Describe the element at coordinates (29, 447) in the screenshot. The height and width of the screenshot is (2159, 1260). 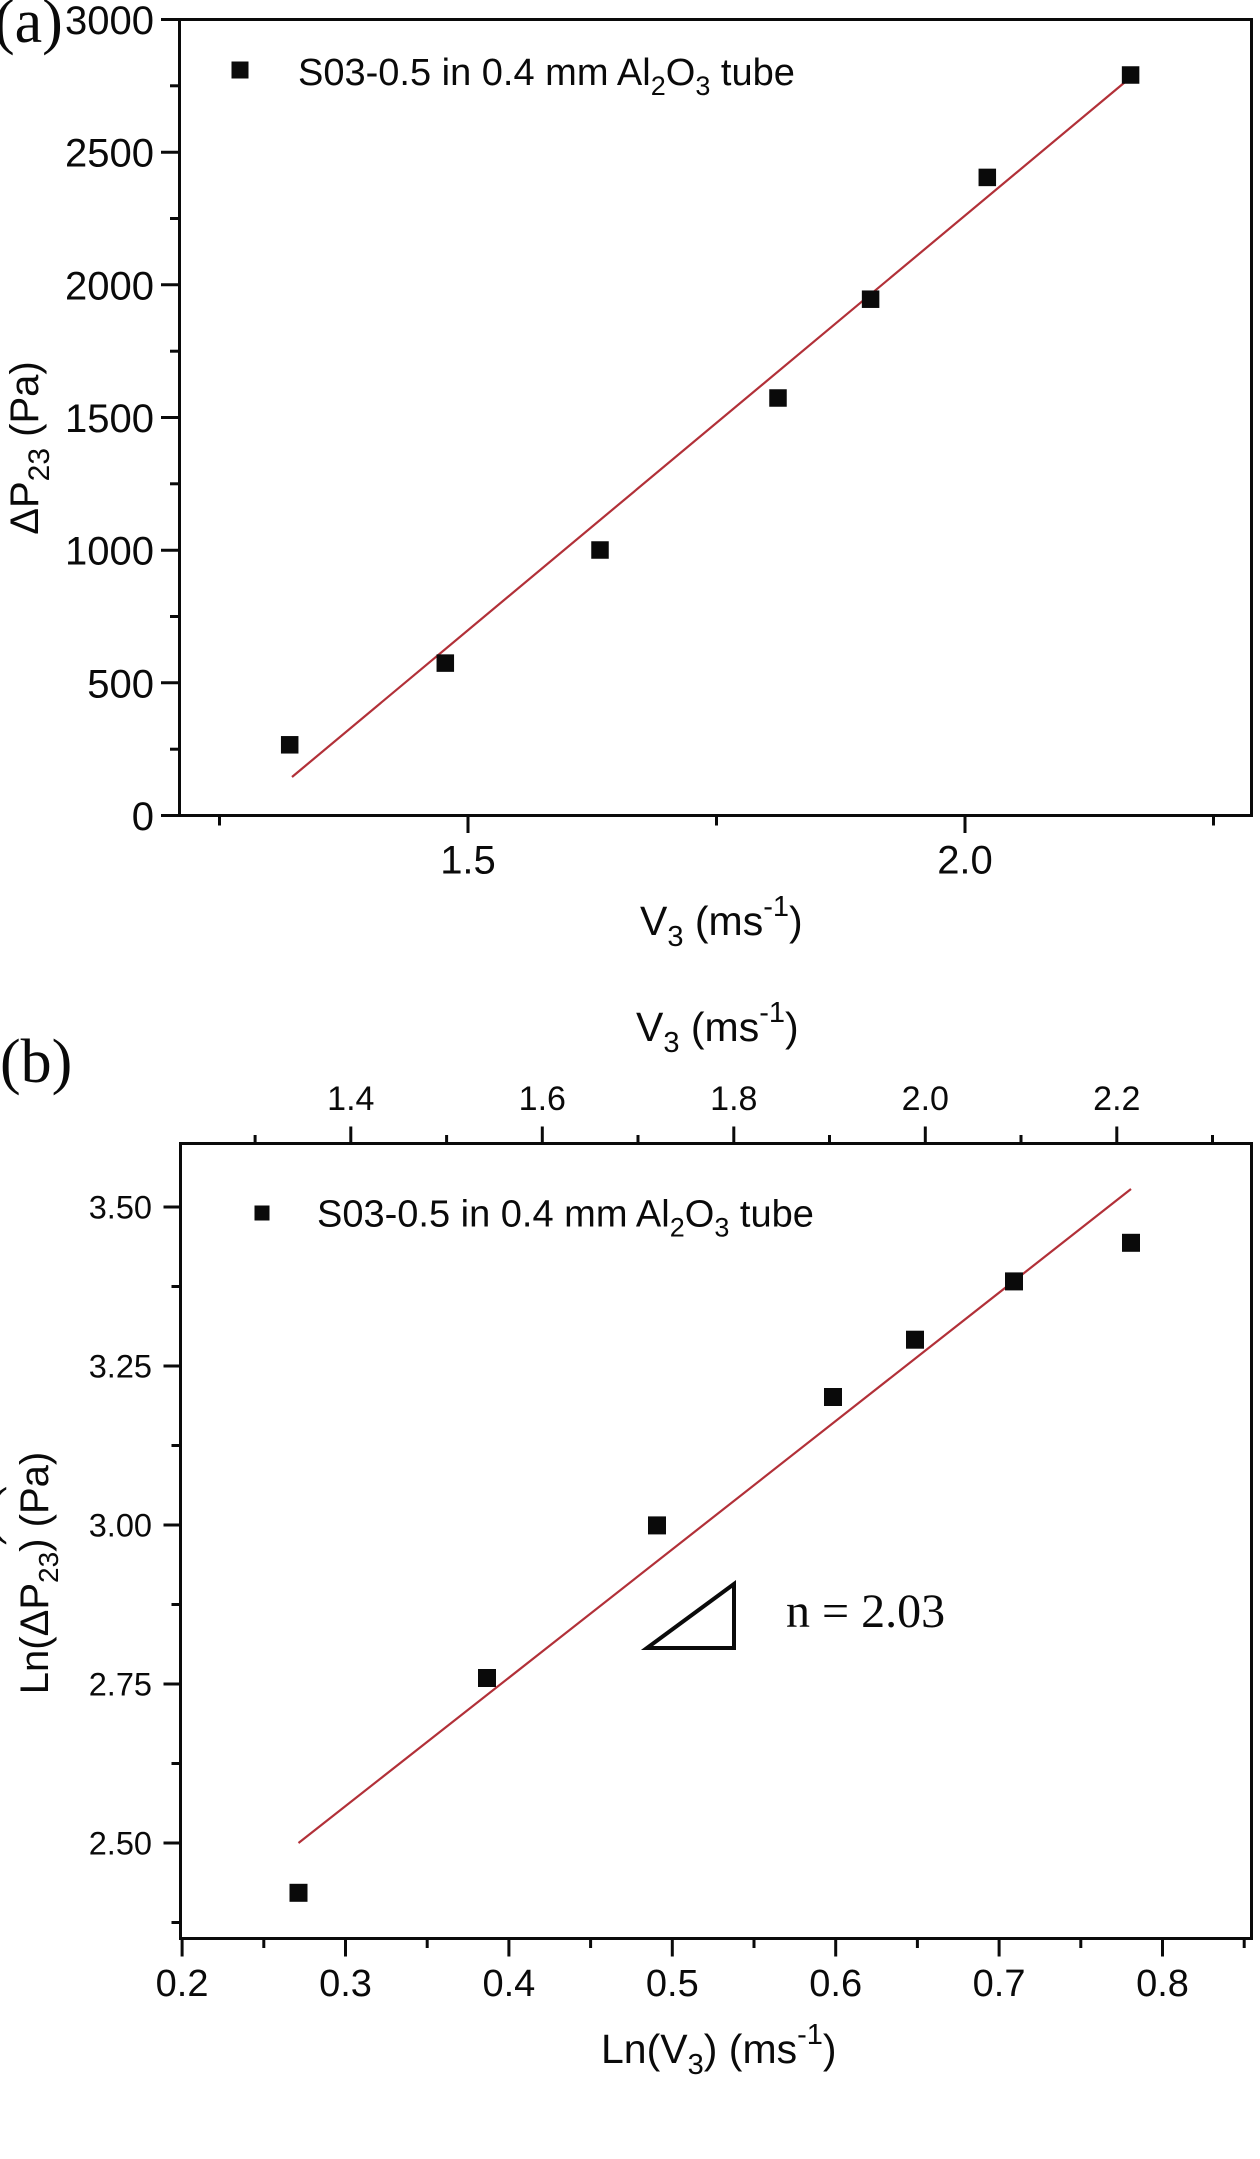
I see `svg-text: ΔP23 (Pa)` at that location.